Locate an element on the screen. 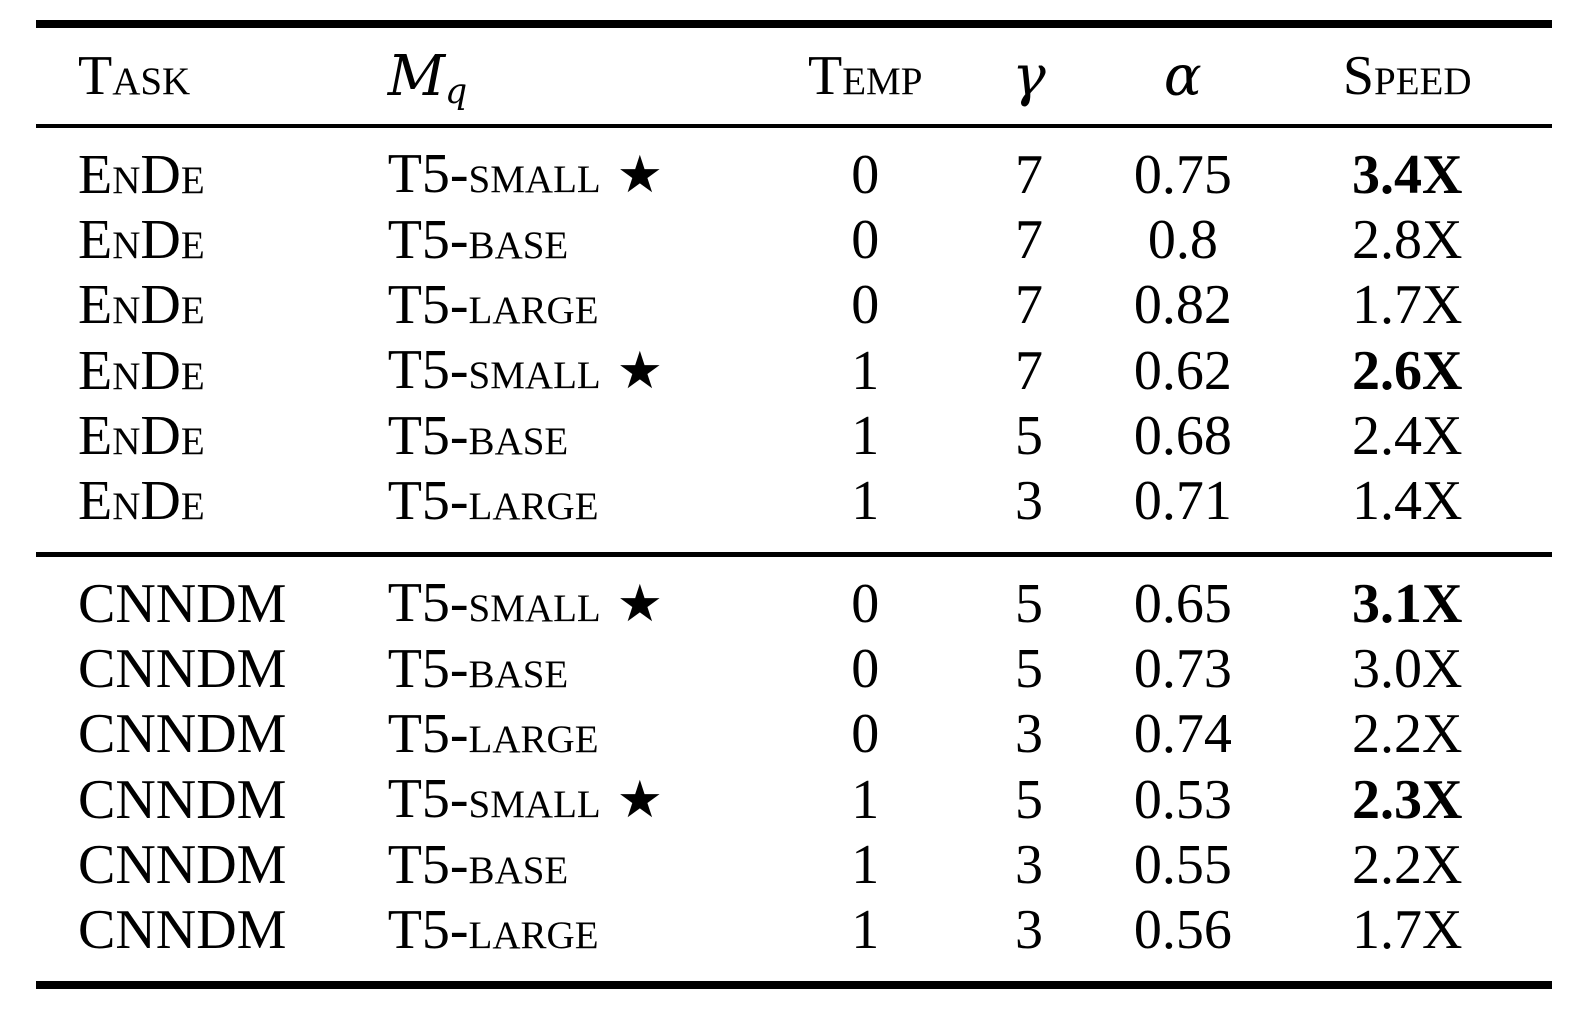  alpha-cell: 0.8 is located at coordinates (1182, 240).